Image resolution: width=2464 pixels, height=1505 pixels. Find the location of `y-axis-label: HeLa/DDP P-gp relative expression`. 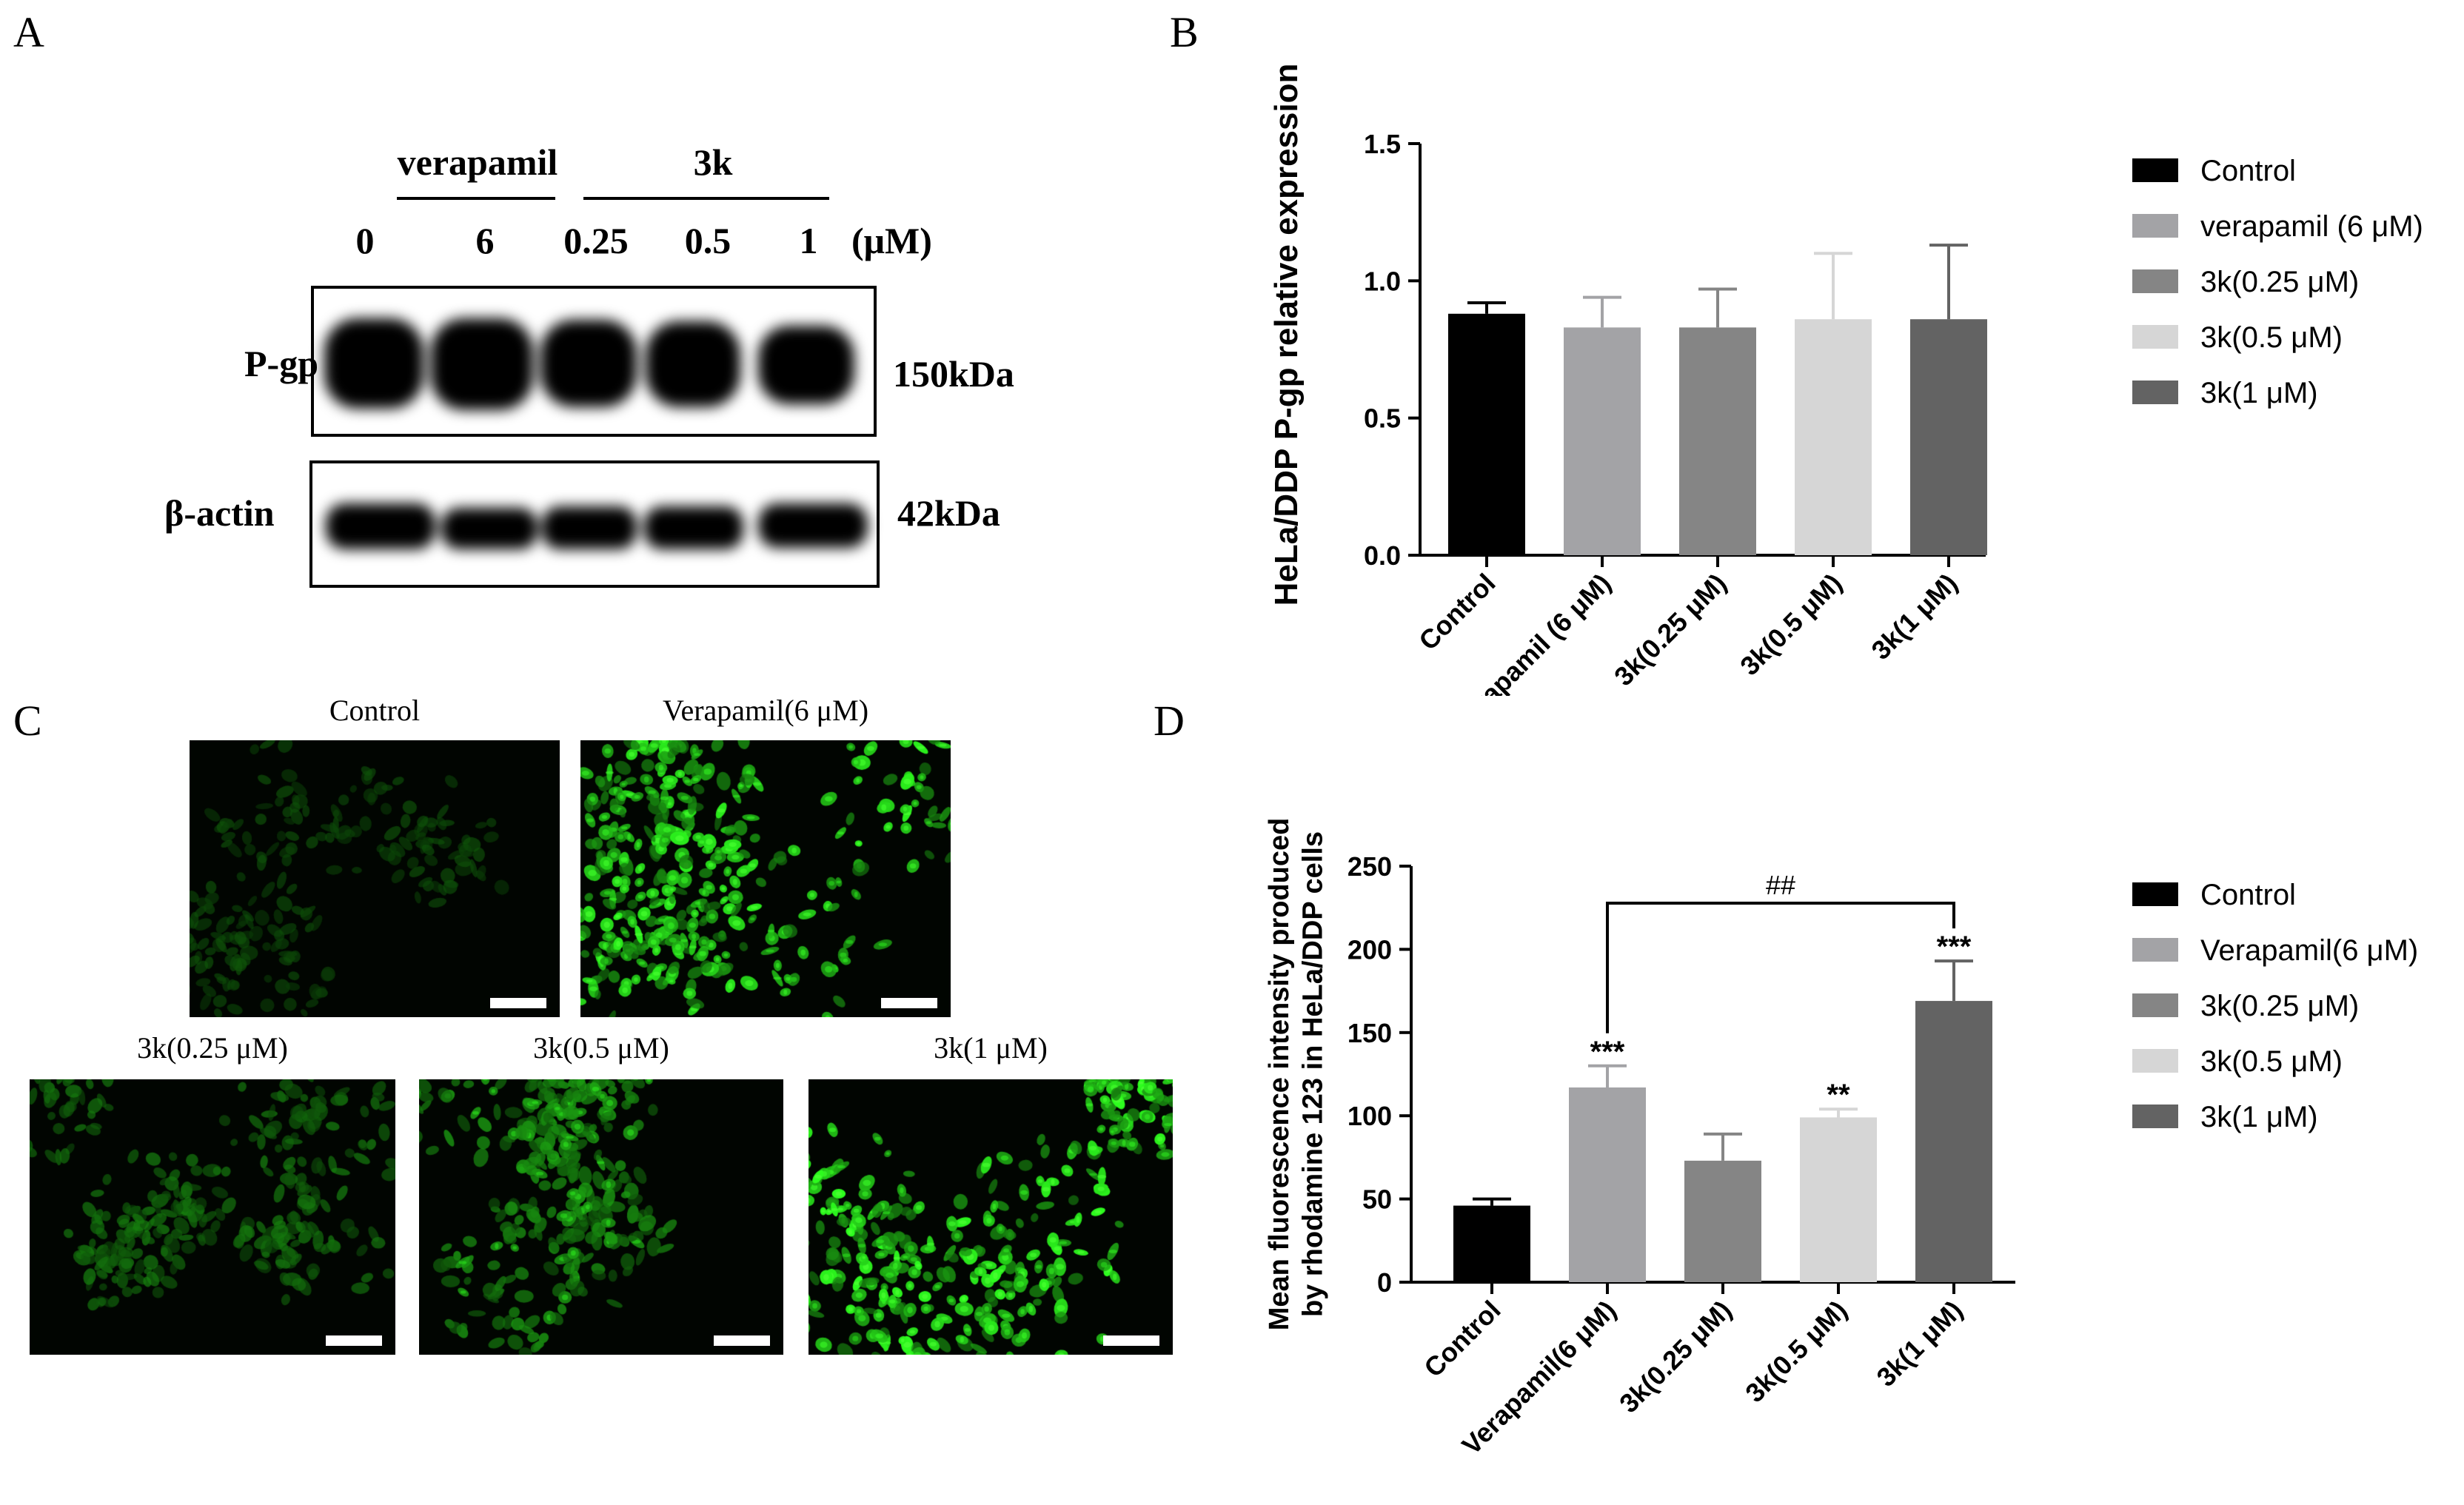

y-axis-label: HeLa/DDP P-gp relative expression is located at coordinates (1286, 335).